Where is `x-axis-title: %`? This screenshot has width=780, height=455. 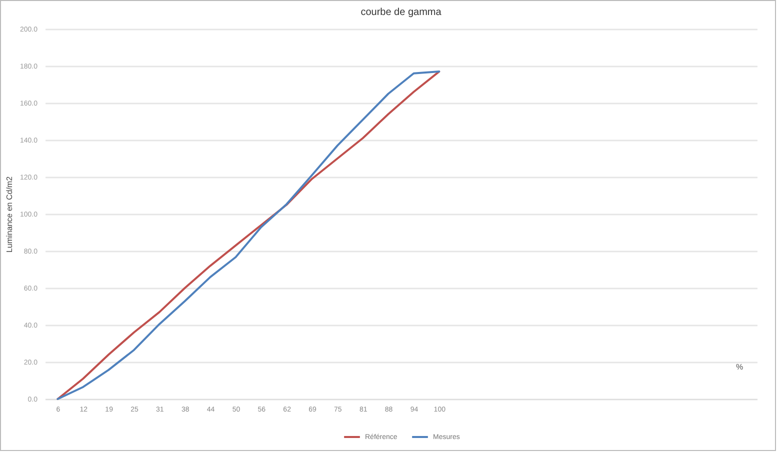
x-axis-title: % is located at coordinates (740, 367).